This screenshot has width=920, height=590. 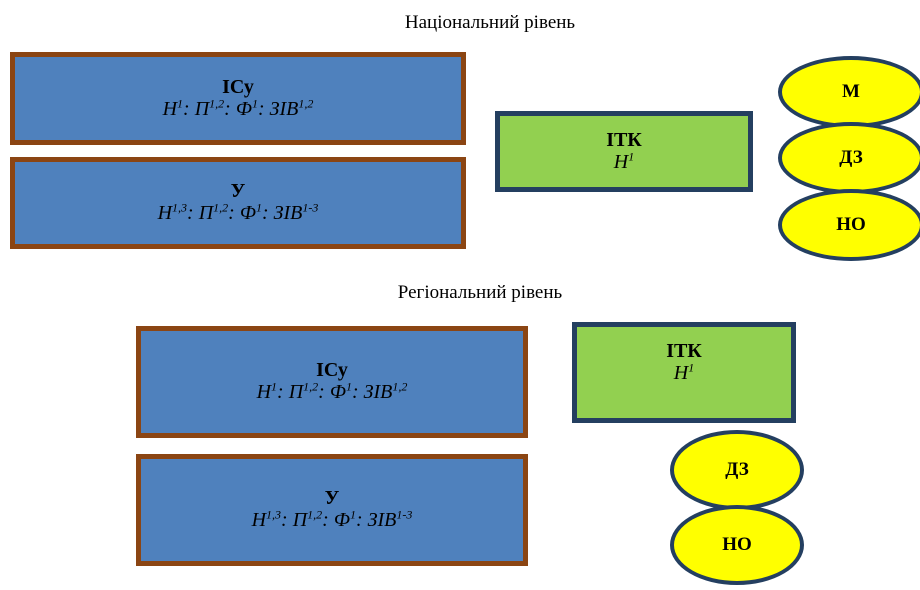 What do you see at coordinates (684, 351) in the screenshot?
I see `regional-itk-title: ІТК` at bounding box center [684, 351].